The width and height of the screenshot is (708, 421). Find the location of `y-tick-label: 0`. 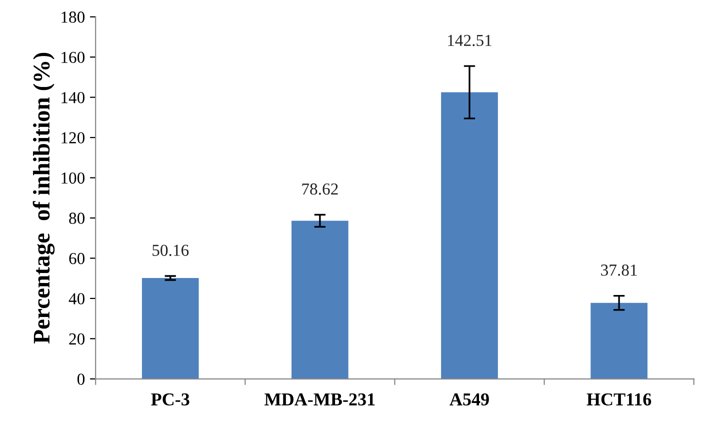

y-tick-label: 0 is located at coordinates (81, 379).